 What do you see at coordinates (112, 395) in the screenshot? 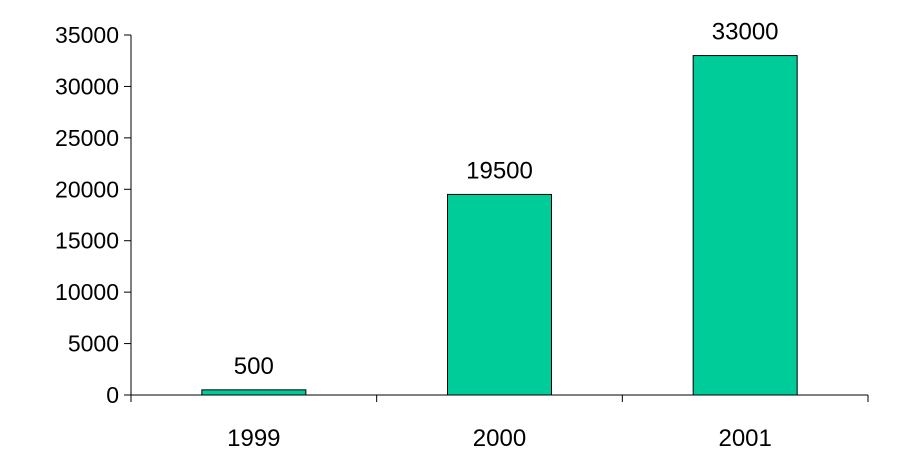
I see `y-tick-label: 0` at bounding box center [112, 395].